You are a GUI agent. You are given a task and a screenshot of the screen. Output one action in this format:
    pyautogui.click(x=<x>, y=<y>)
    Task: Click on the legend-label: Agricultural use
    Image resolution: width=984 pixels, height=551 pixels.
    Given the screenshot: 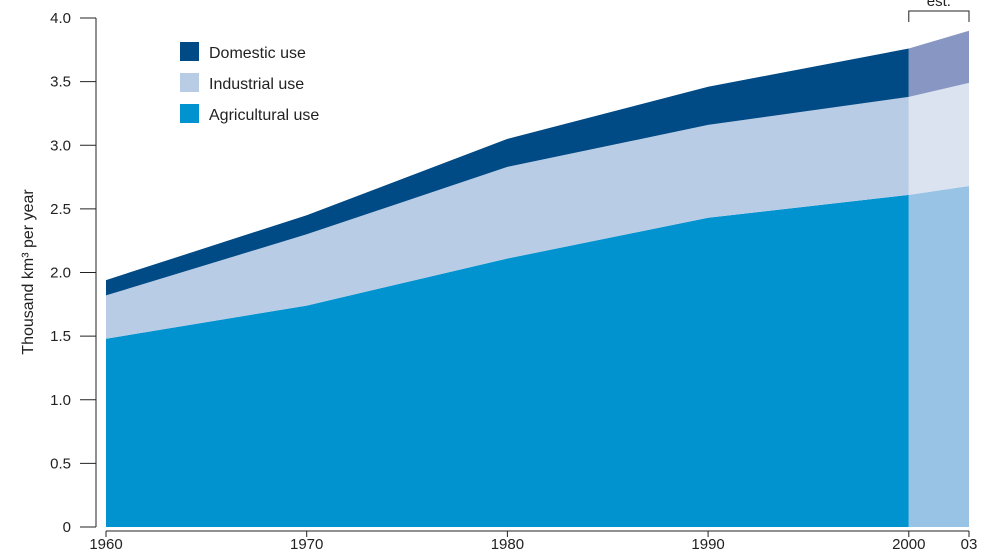 What is the action you would take?
    pyautogui.click(x=264, y=115)
    